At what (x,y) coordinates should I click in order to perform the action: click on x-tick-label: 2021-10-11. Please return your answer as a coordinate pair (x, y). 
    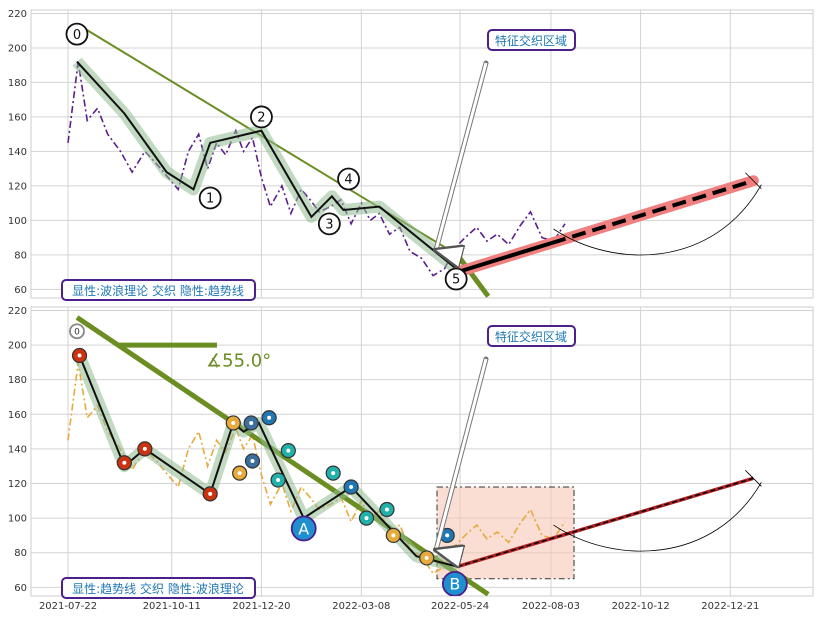
    Looking at the image, I should click on (172, 606).